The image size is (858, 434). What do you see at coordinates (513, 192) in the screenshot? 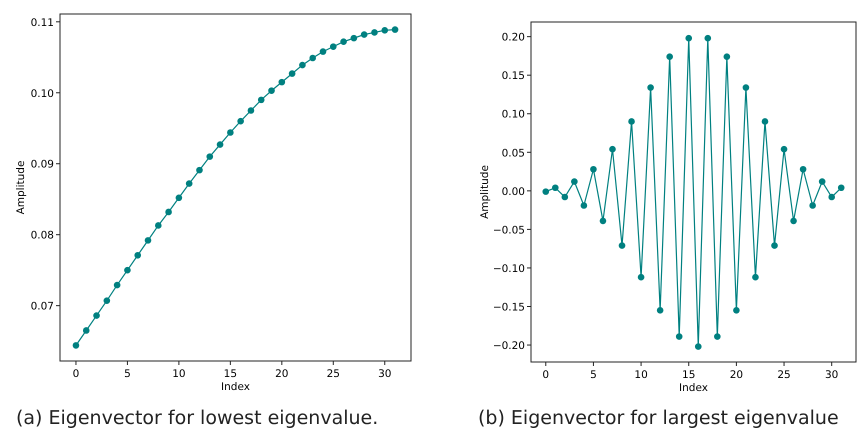
I see `y-tick-label: 0.00` at bounding box center [513, 192].